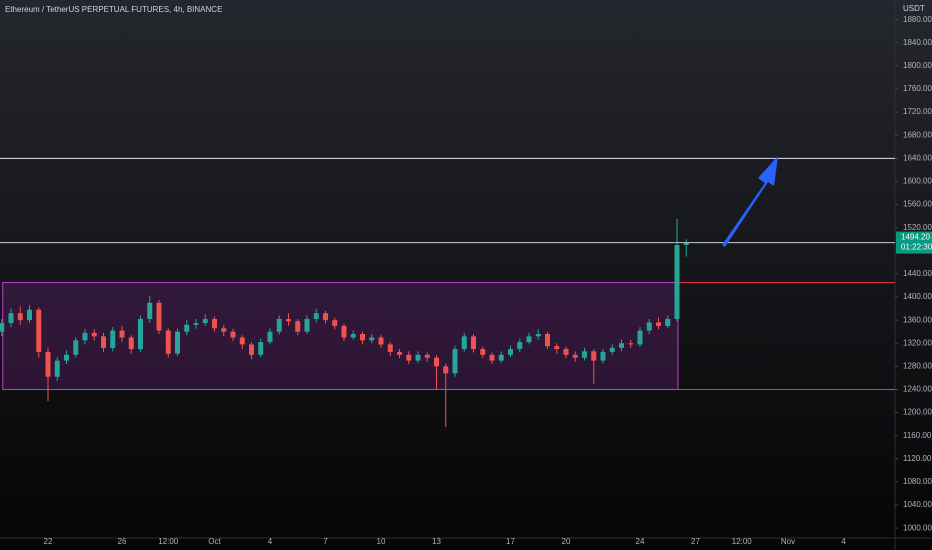 This screenshot has width=932, height=550. Describe the element at coordinates (917, 88) in the screenshot. I see `y-tick-label: 1760.00` at that location.